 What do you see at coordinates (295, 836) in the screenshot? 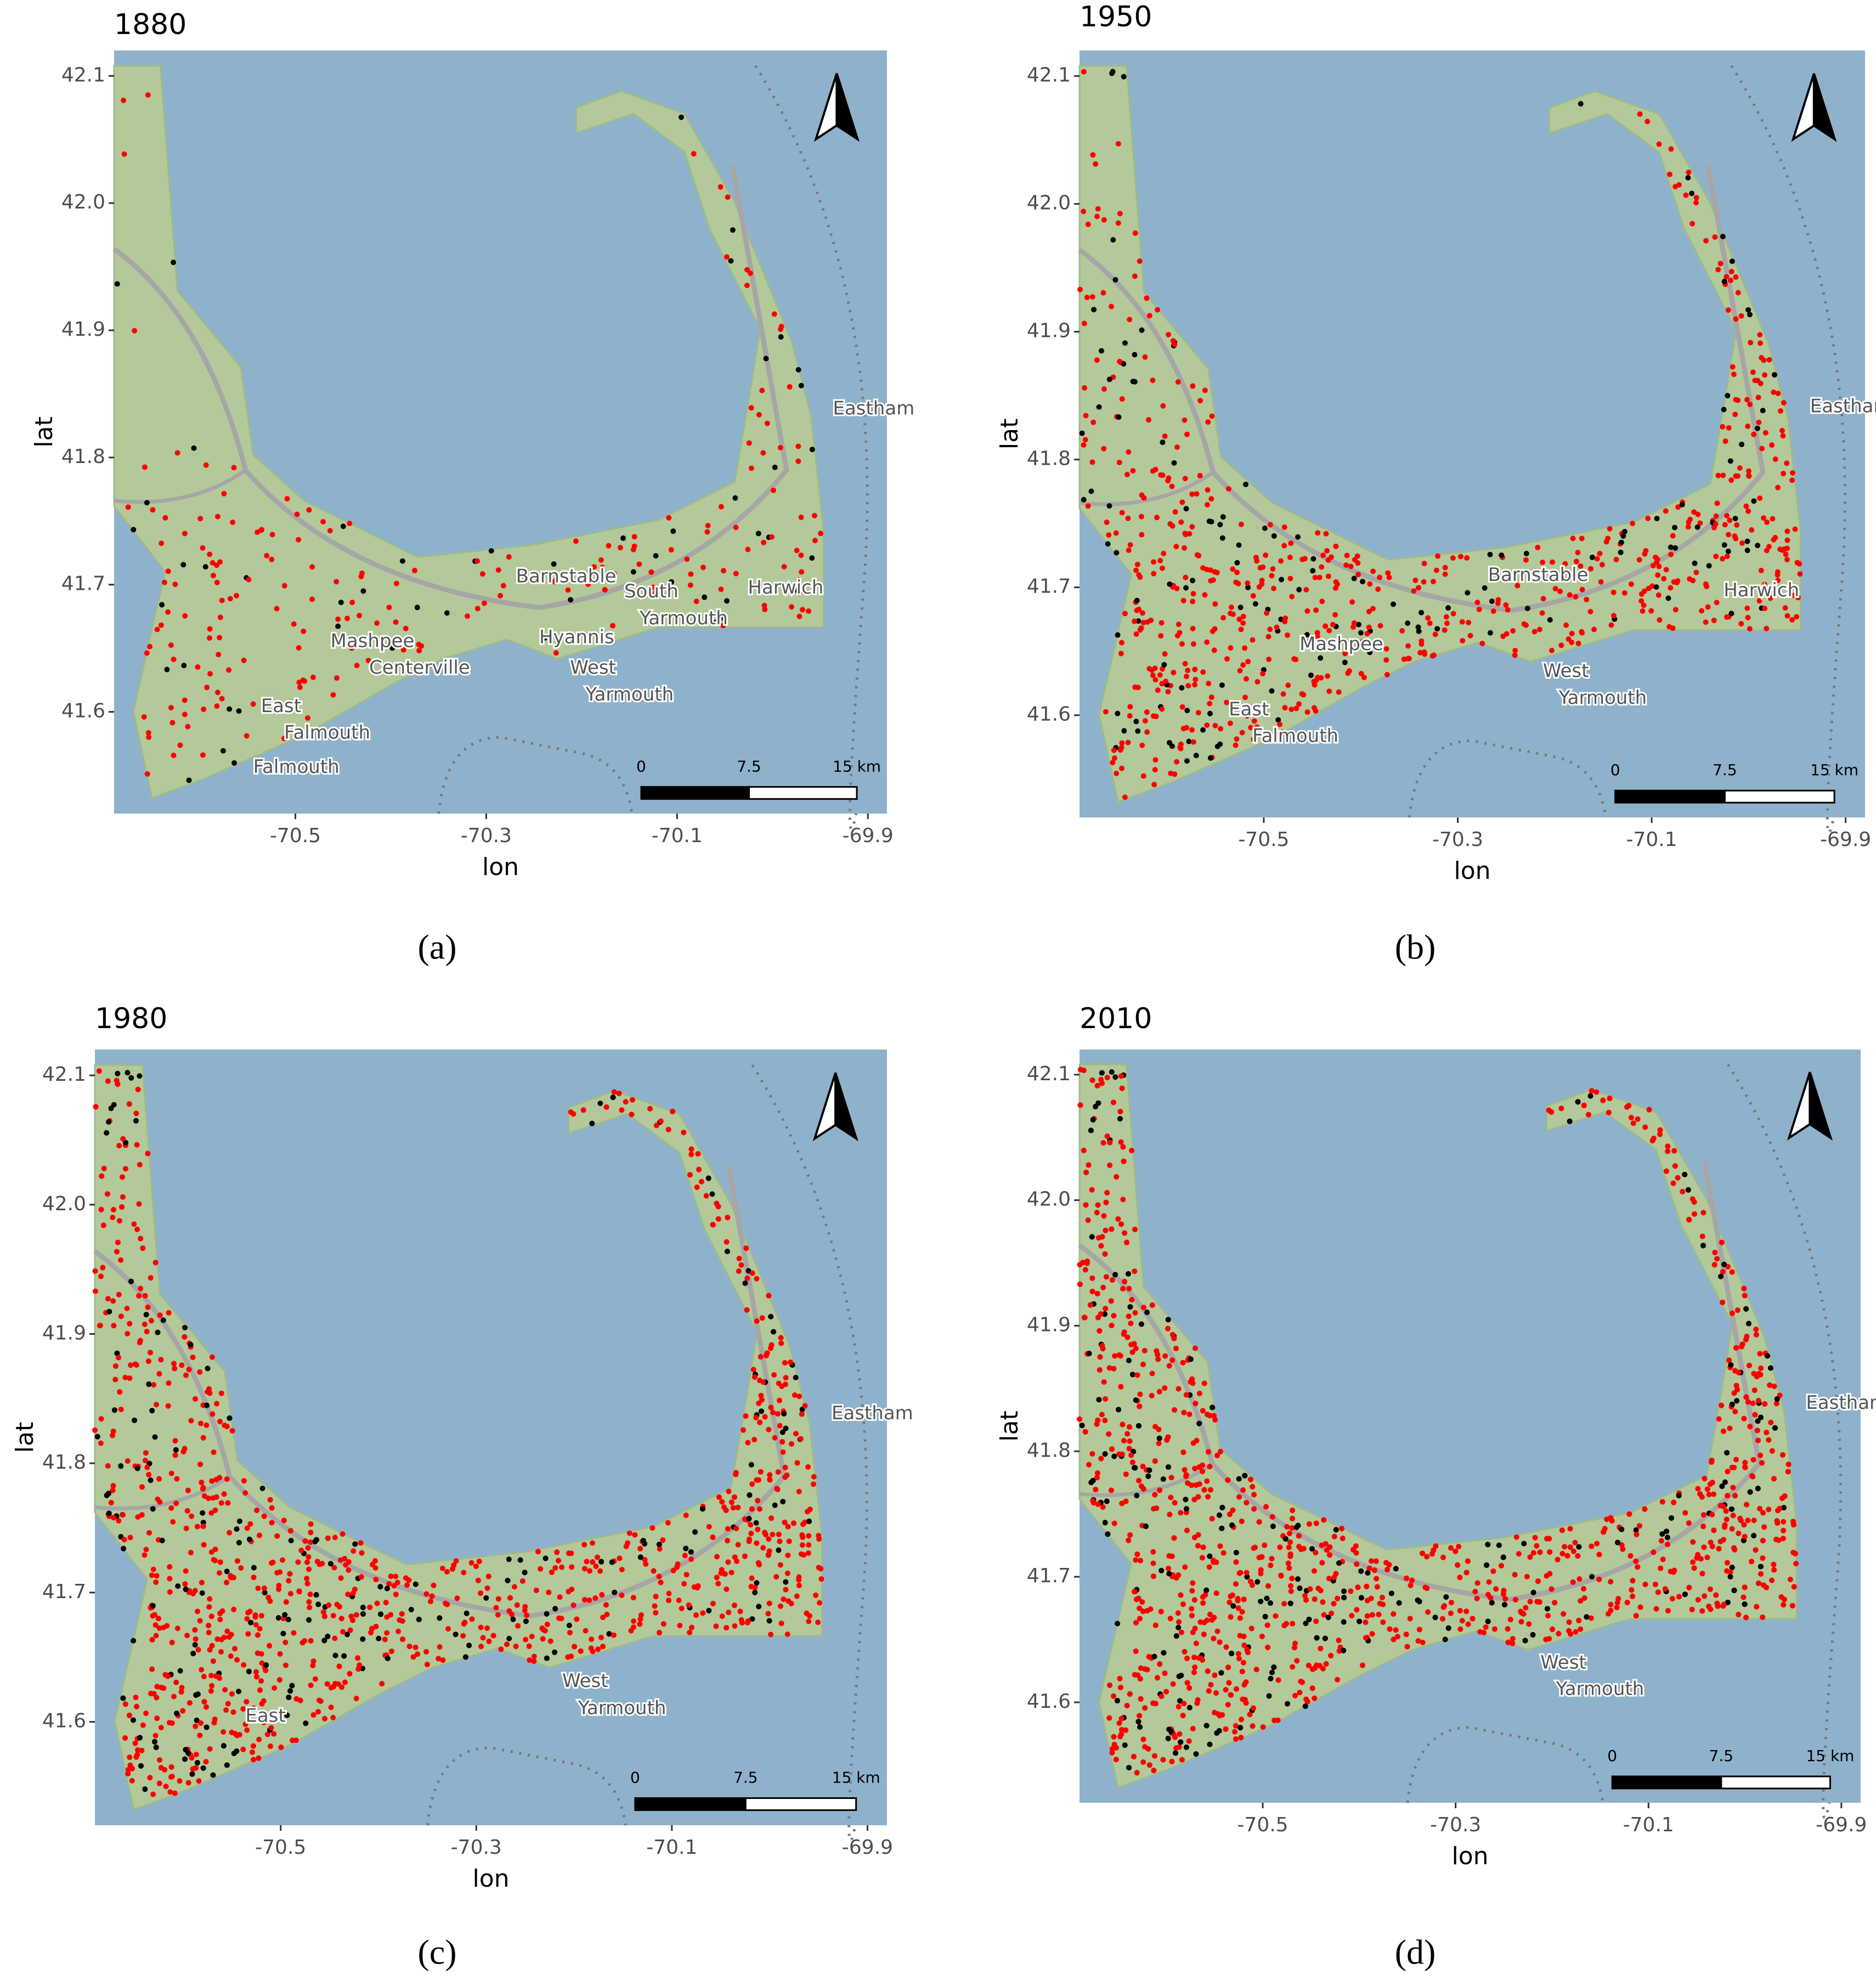
I see `x-tick-label: -70.5` at bounding box center [295, 836].